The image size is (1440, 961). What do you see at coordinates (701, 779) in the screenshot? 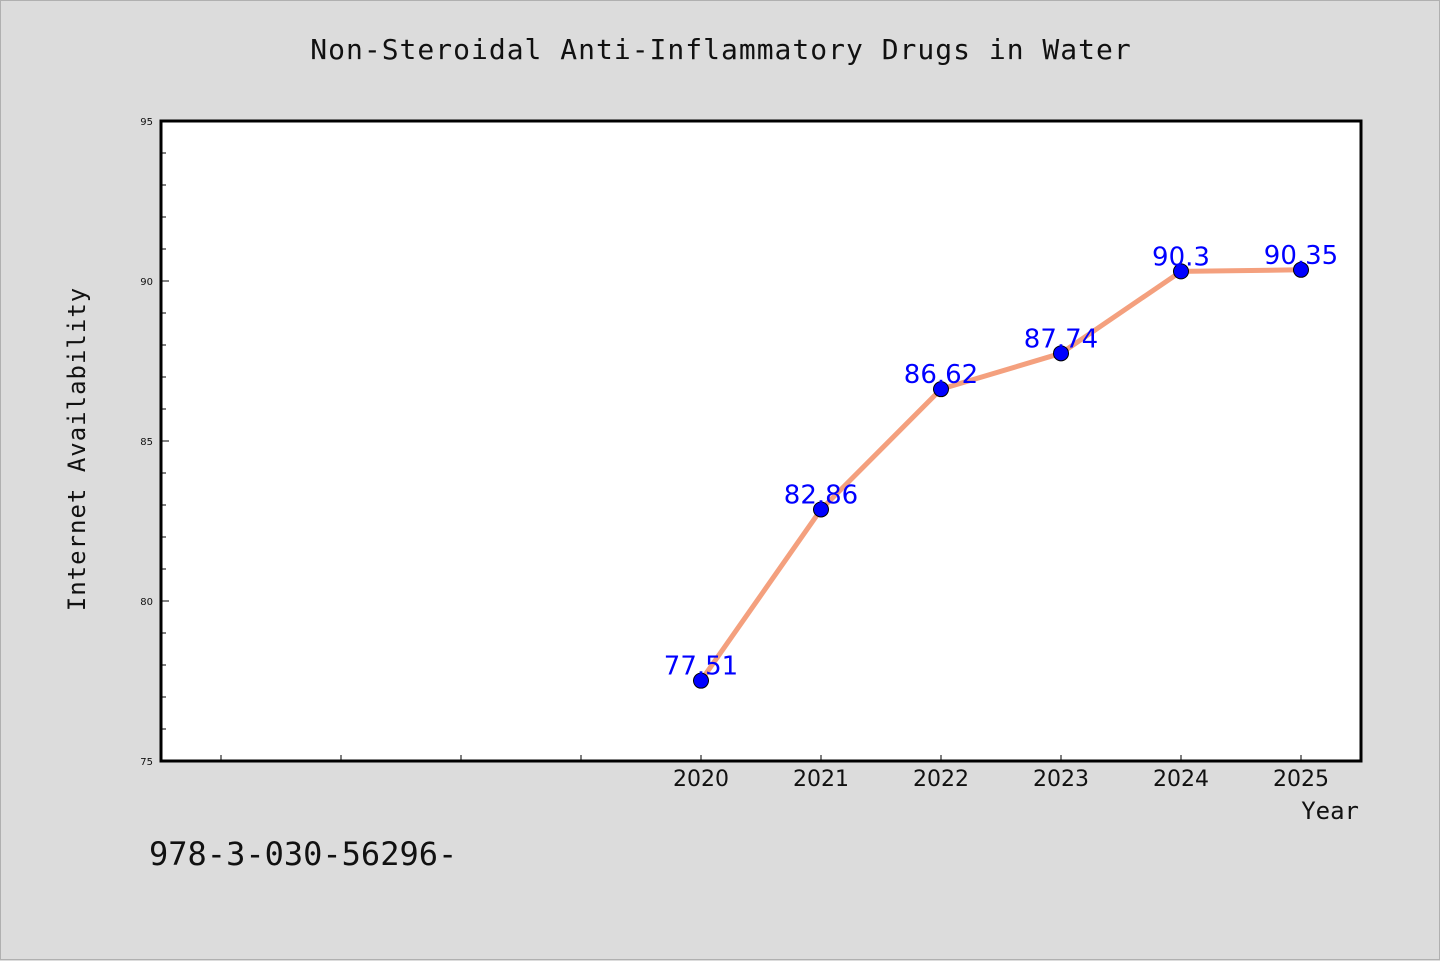
I see `x-tick-label: 2020` at bounding box center [701, 779].